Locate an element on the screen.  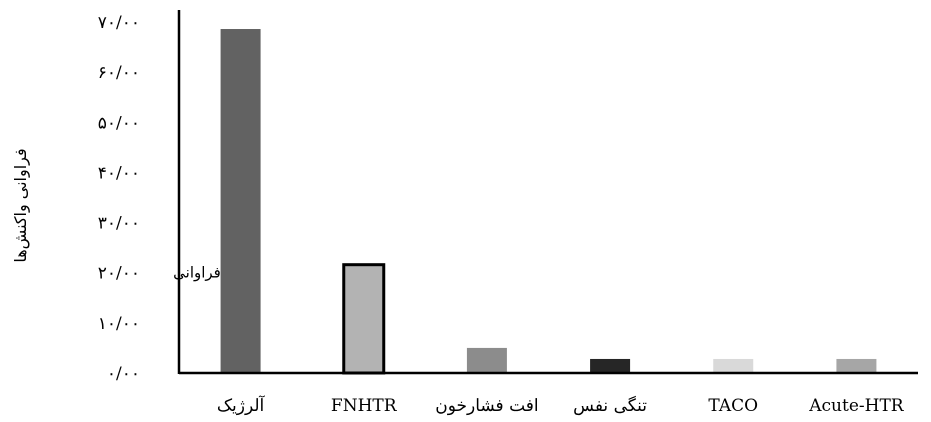
y-tick-label: ۵۰/۰۰ is located at coordinates (119, 123).